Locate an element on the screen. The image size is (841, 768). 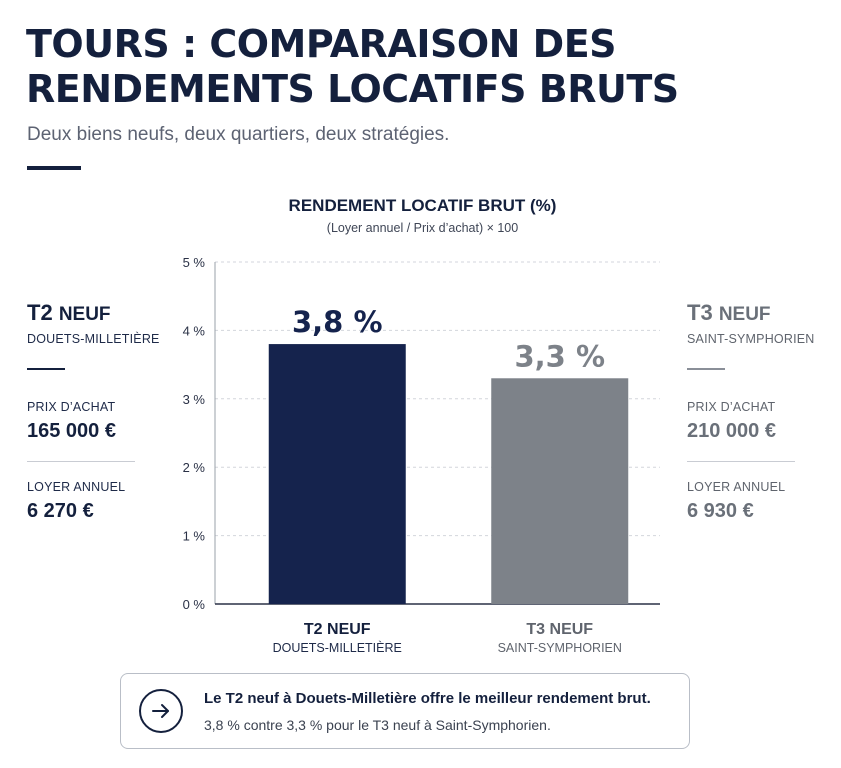
x-tick-sublabel: DOUETS-MILLETIÈRE is located at coordinates (337, 647).